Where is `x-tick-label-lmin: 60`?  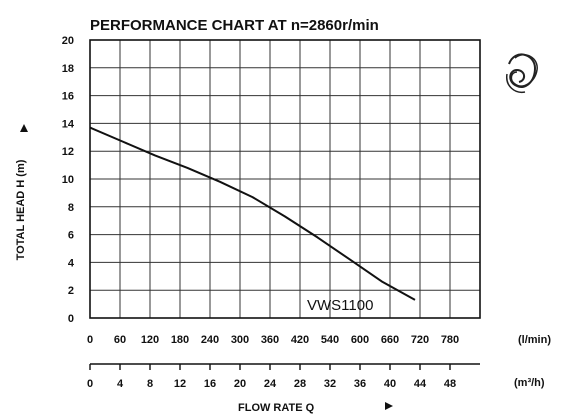
x-tick-label-lmin: 60 is located at coordinates (120, 340).